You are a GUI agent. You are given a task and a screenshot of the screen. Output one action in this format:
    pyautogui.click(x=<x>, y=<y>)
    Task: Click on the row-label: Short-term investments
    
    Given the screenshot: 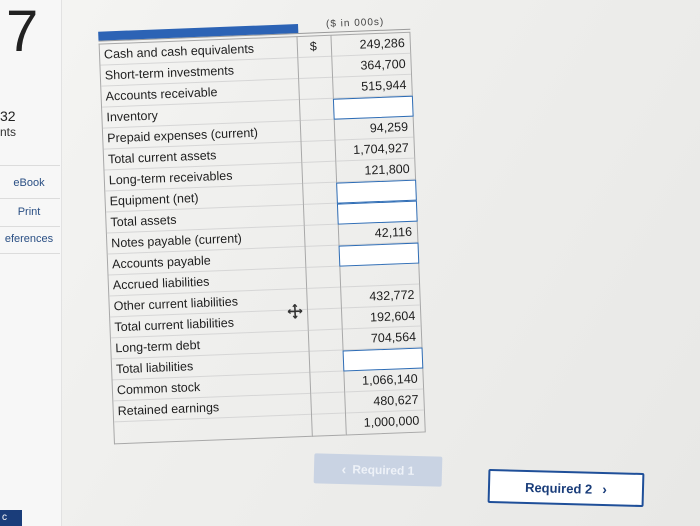 What is the action you would take?
    pyautogui.click(x=169, y=73)
    